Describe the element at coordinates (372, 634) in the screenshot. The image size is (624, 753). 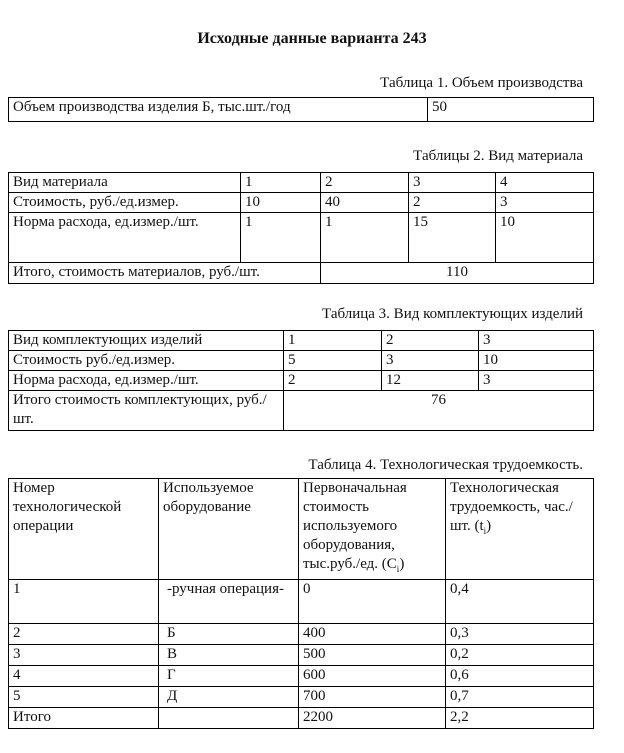
I see `cell: 400` at that location.